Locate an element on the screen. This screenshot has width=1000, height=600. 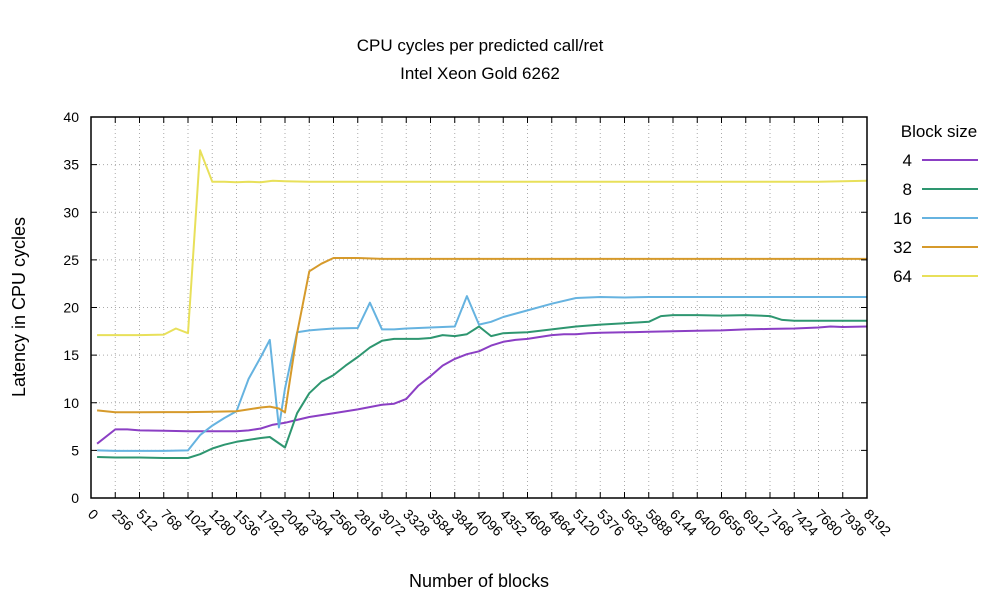
y-tick-label: 35 is located at coordinates (71, 165).